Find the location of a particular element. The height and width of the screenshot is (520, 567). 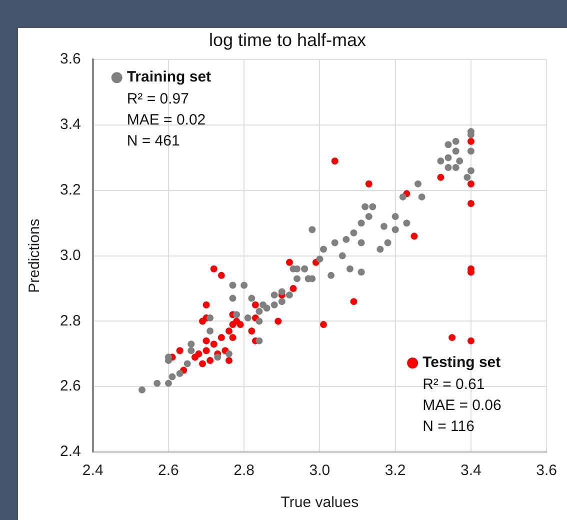

annotation: N = 461 is located at coordinates (153, 141).